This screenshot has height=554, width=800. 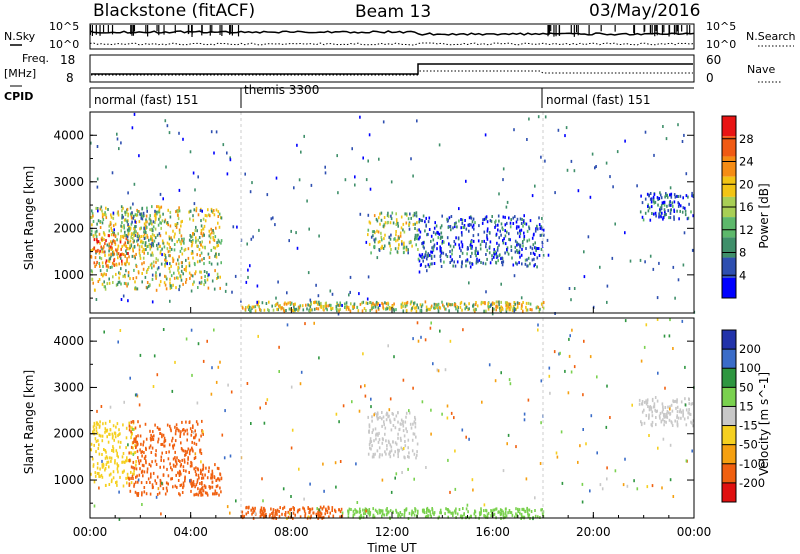 I want to click on x-tick-label: 20:00, so click(x=593, y=532).